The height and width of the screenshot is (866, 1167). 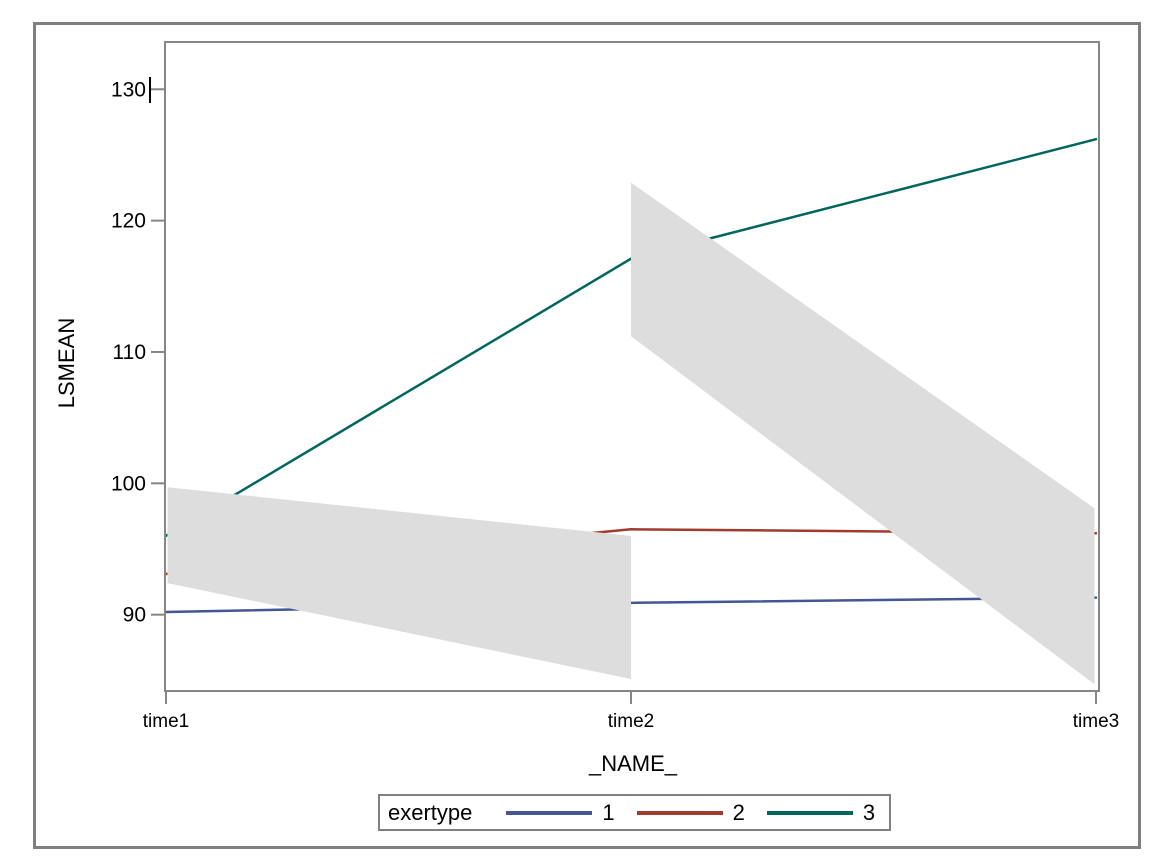 I want to click on y-tick-label: 110, so click(x=129, y=352).